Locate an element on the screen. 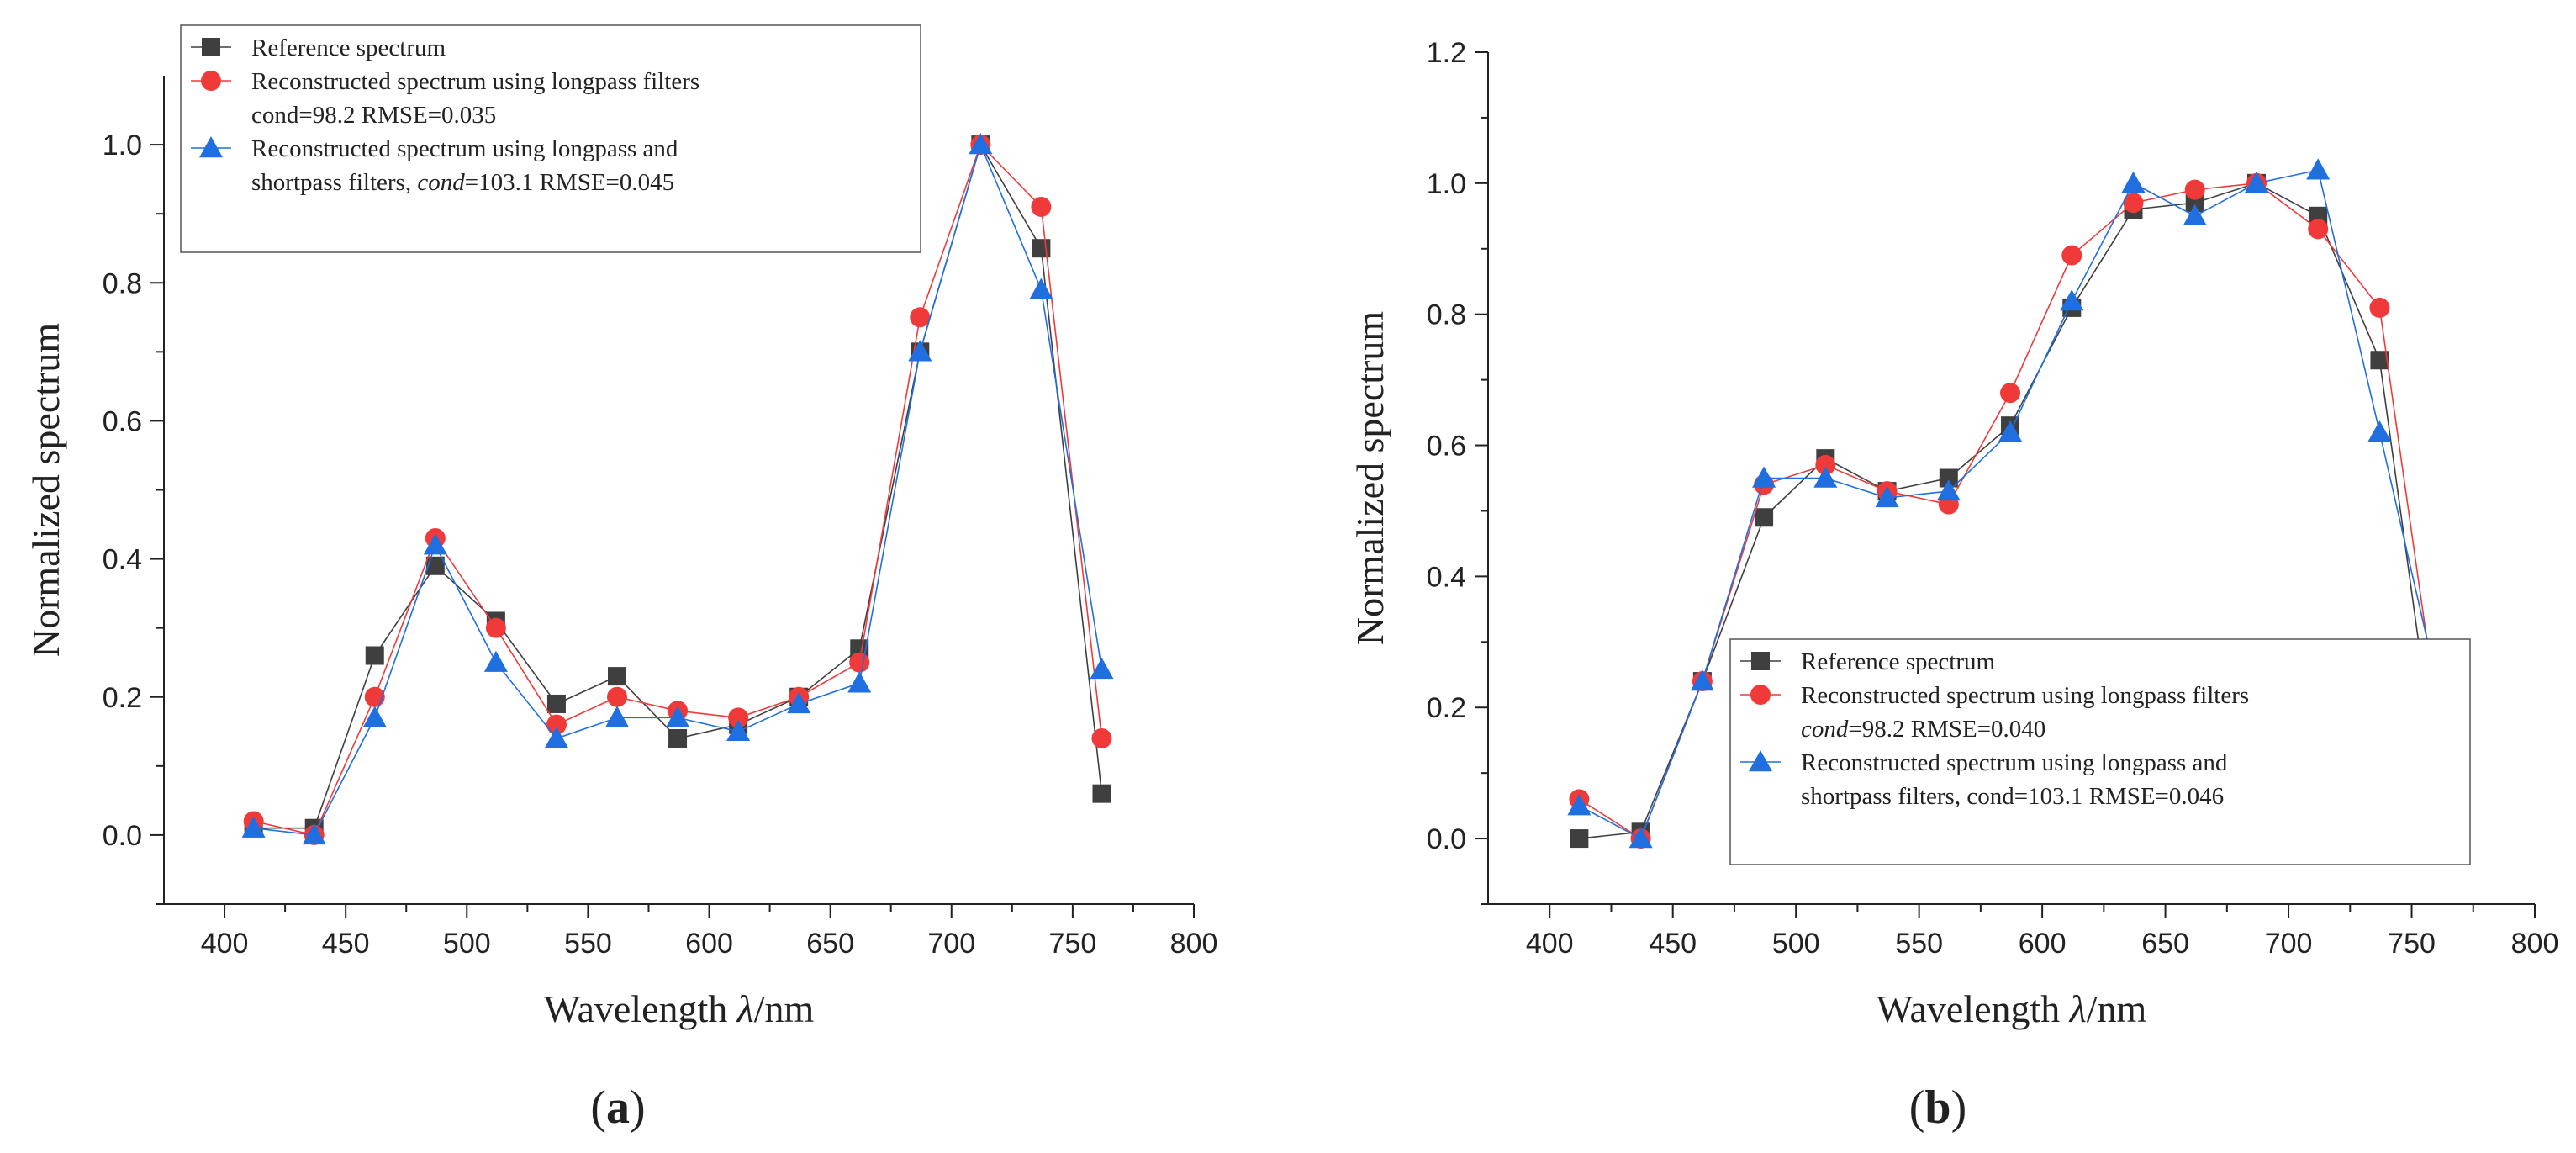 This screenshot has width=2576, height=1153. panel-b-x-tick-label: 800 is located at coordinates (2535, 944).